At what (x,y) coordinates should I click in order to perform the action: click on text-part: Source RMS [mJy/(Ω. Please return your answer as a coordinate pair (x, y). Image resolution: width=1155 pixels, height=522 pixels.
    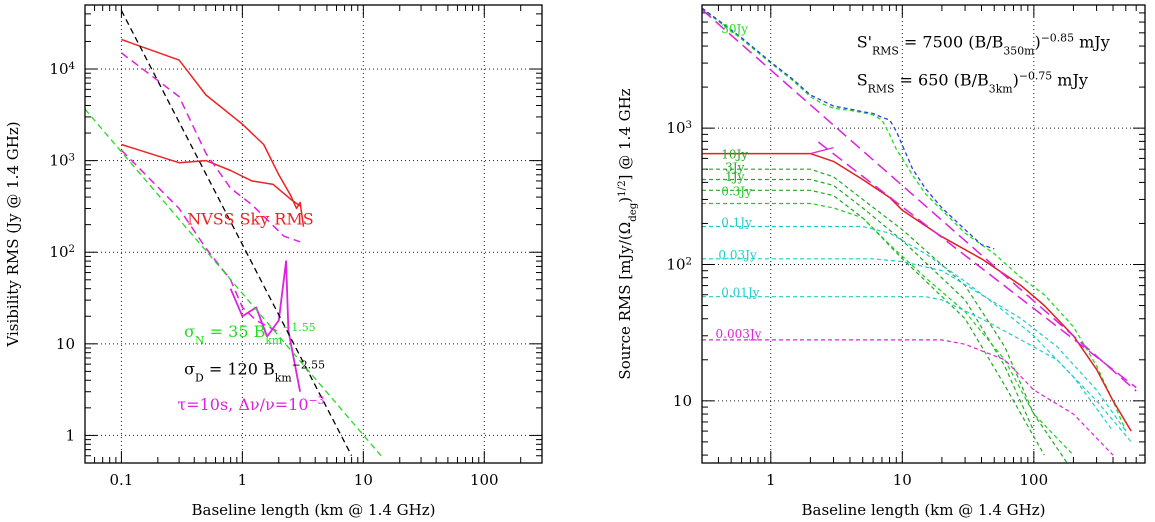
    Looking at the image, I should click on (625, 301).